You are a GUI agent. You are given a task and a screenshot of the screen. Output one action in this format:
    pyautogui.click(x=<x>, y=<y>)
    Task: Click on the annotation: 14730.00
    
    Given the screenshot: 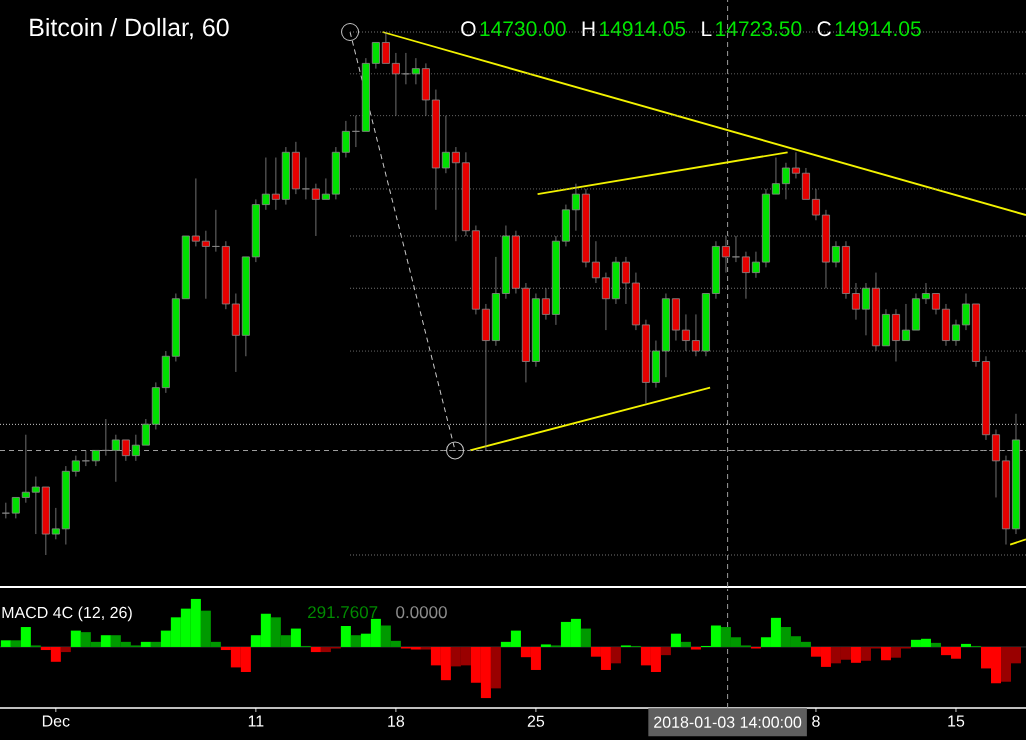 What is the action you would take?
    pyautogui.click(x=523, y=29)
    